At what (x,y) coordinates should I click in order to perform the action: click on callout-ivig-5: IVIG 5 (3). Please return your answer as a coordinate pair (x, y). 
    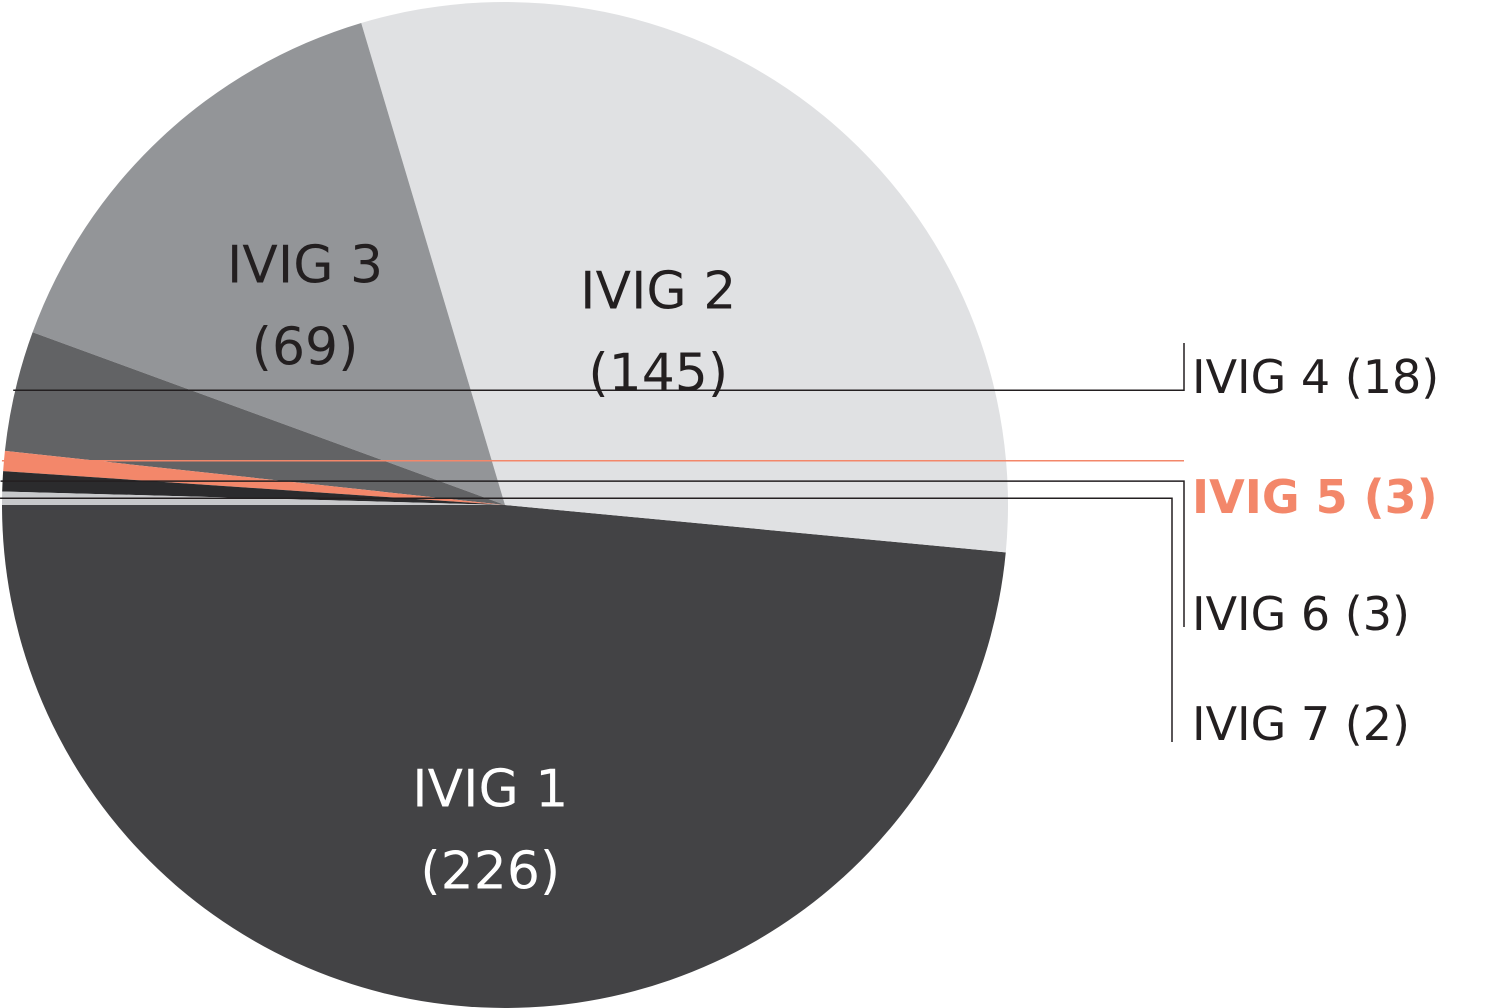
    Looking at the image, I should click on (1315, 497).